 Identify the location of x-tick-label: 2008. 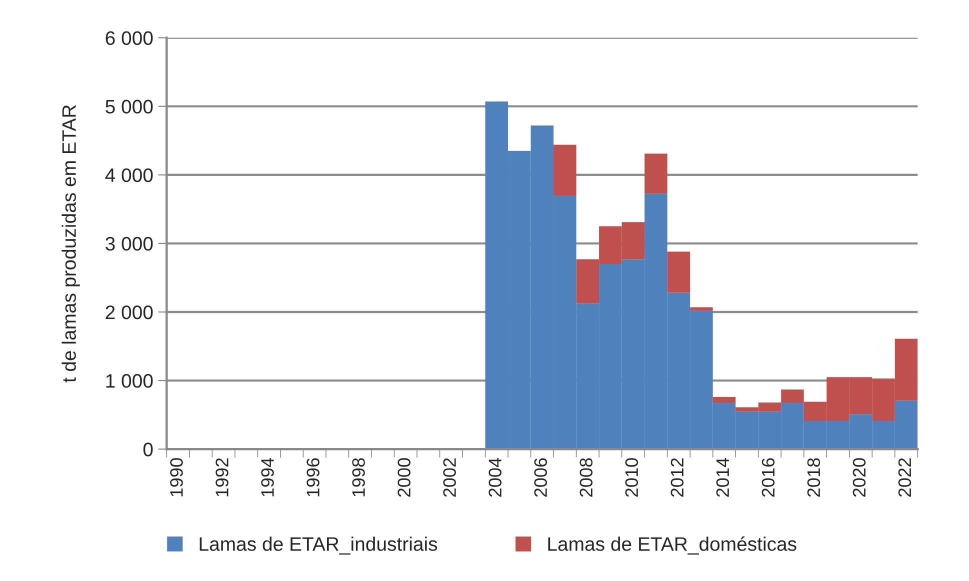
(586, 477).